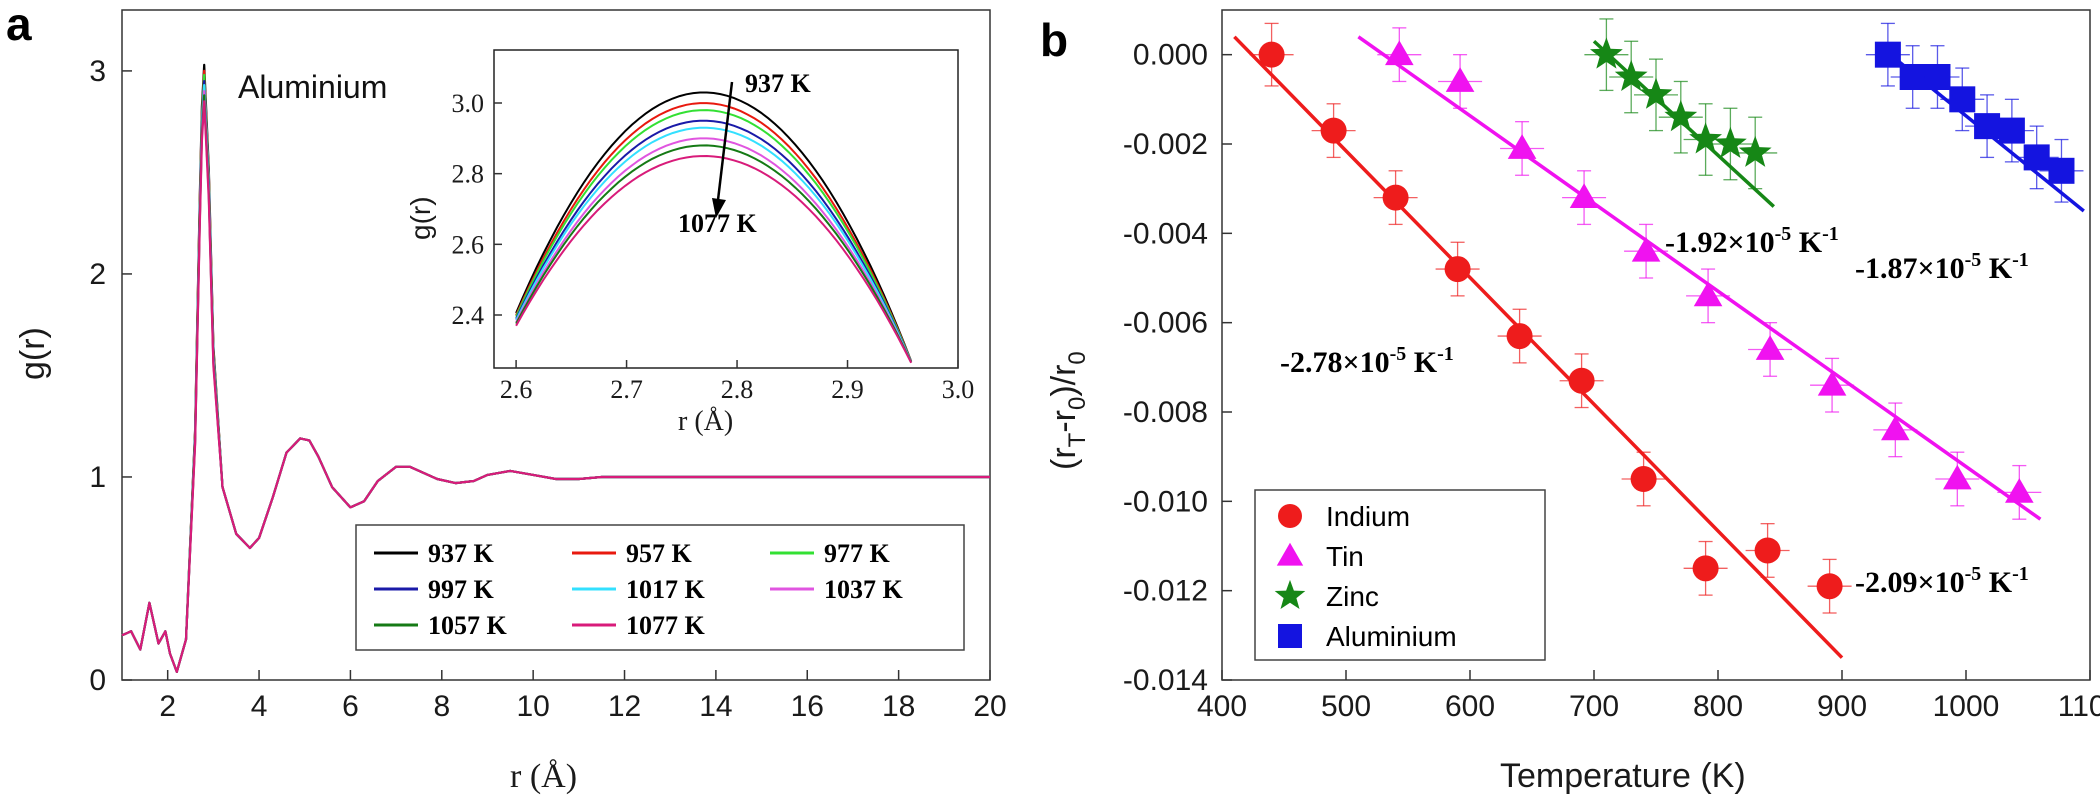 The image size is (2100, 799). Describe the element at coordinates (441, 706) in the screenshot. I see `x-tick-label-a: 8` at that location.